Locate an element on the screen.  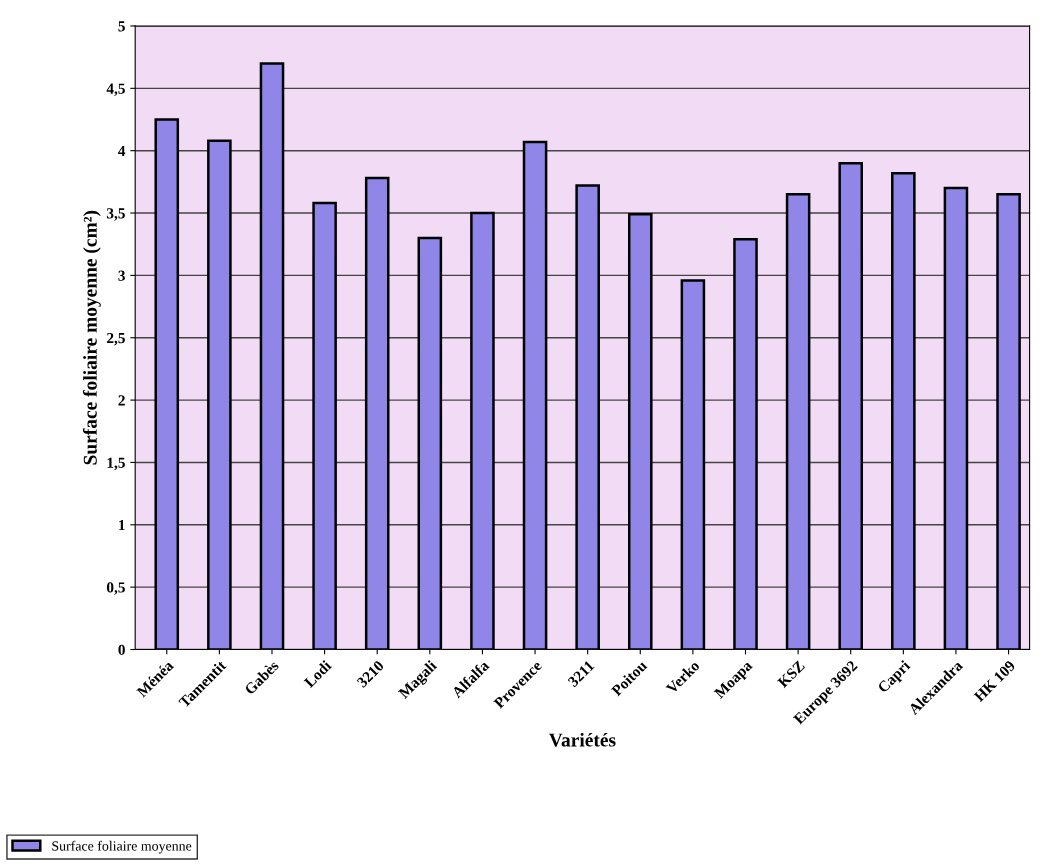
legend-label: Surface foliaire moyenne is located at coordinates (122, 847).